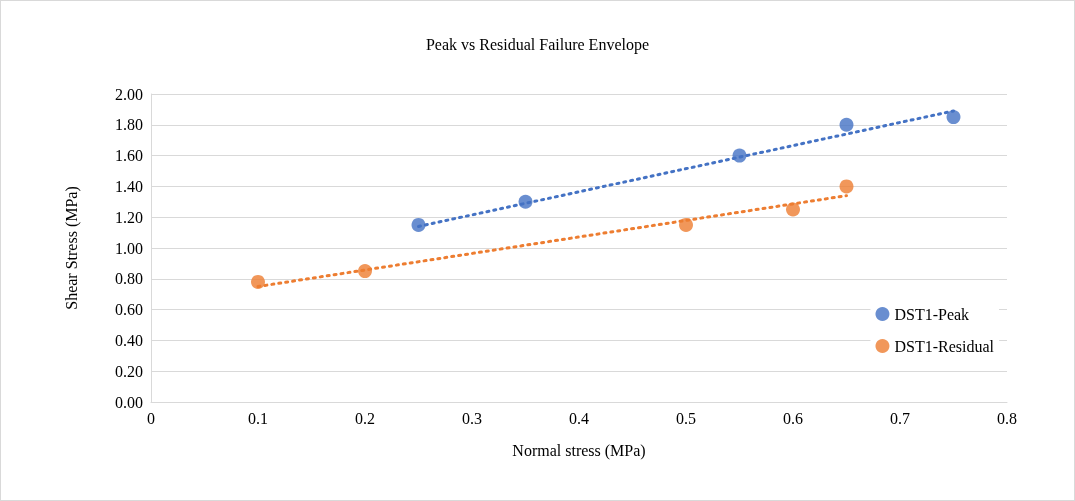  What do you see at coordinates (129, 186) in the screenshot?
I see `y-tick-label: 1.40` at bounding box center [129, 186].